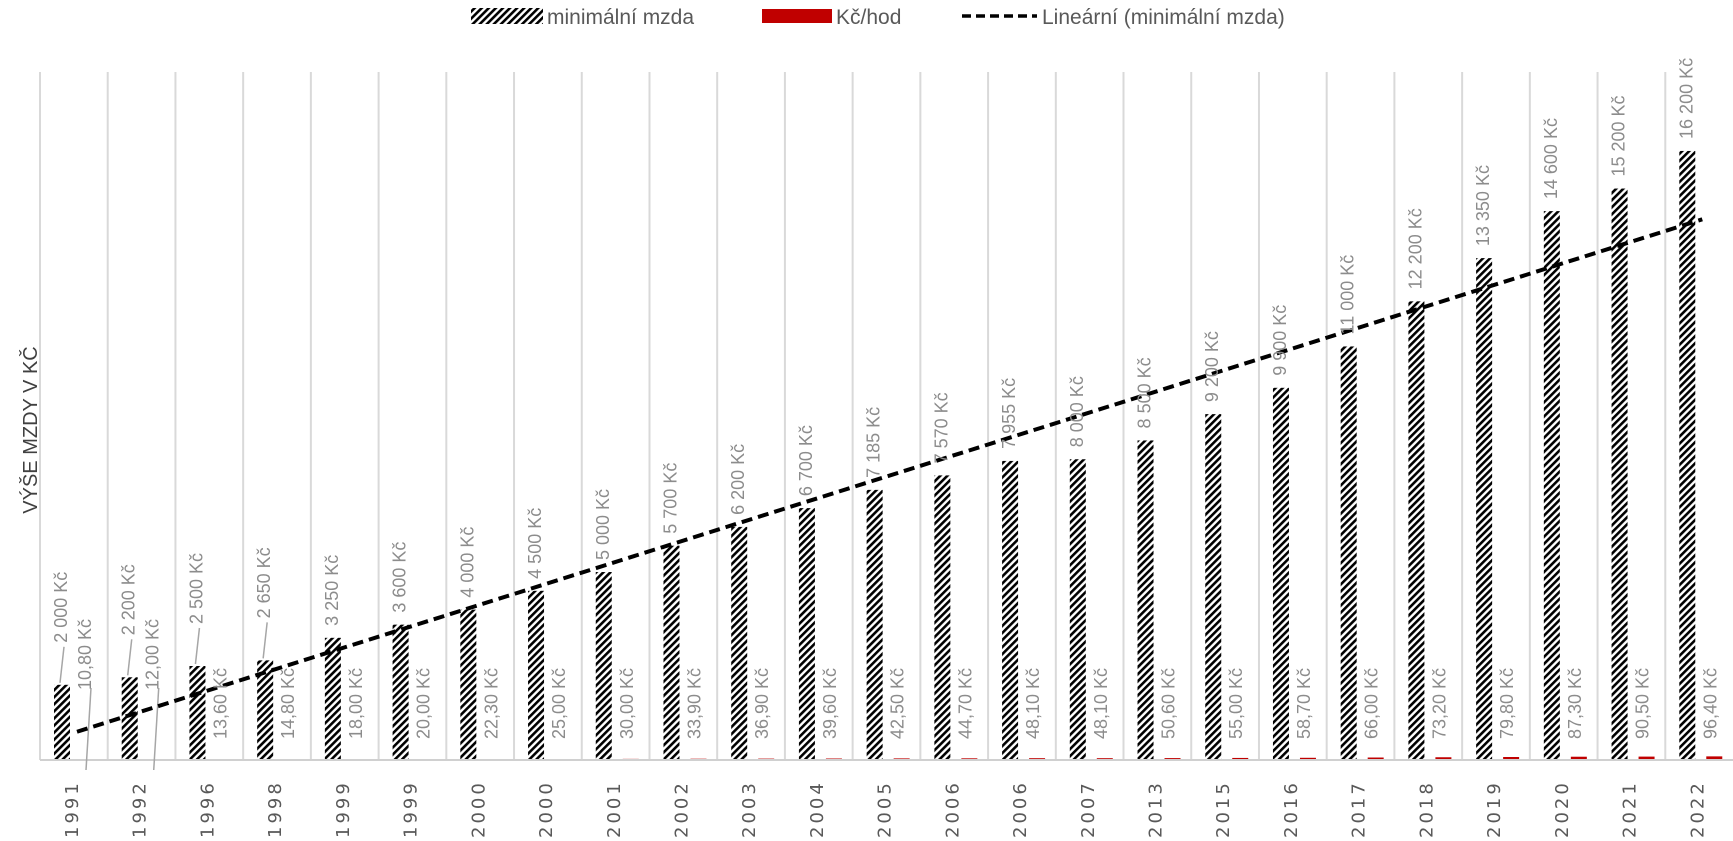 The height and width of the screenshot is (841, 1733). What do you see at coordinates (129, 599) in the screenshot?
I see `wage-data-label: 2 200 Kč` at bounding box center [129, 599].